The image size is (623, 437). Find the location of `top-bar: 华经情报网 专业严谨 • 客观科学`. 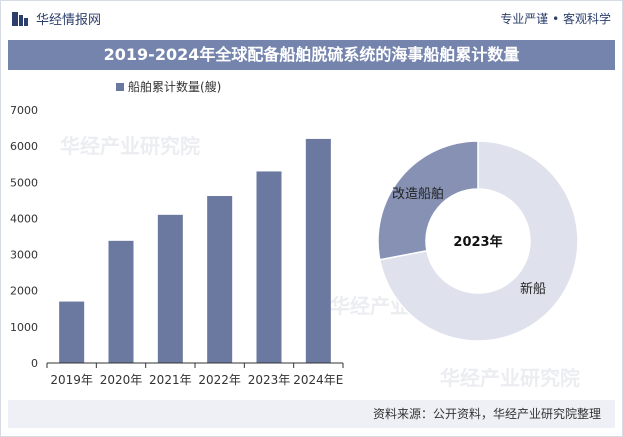

top-bar: 华经情报网 专业严谨 • 客观科学 is located at coordinates (311, 18).